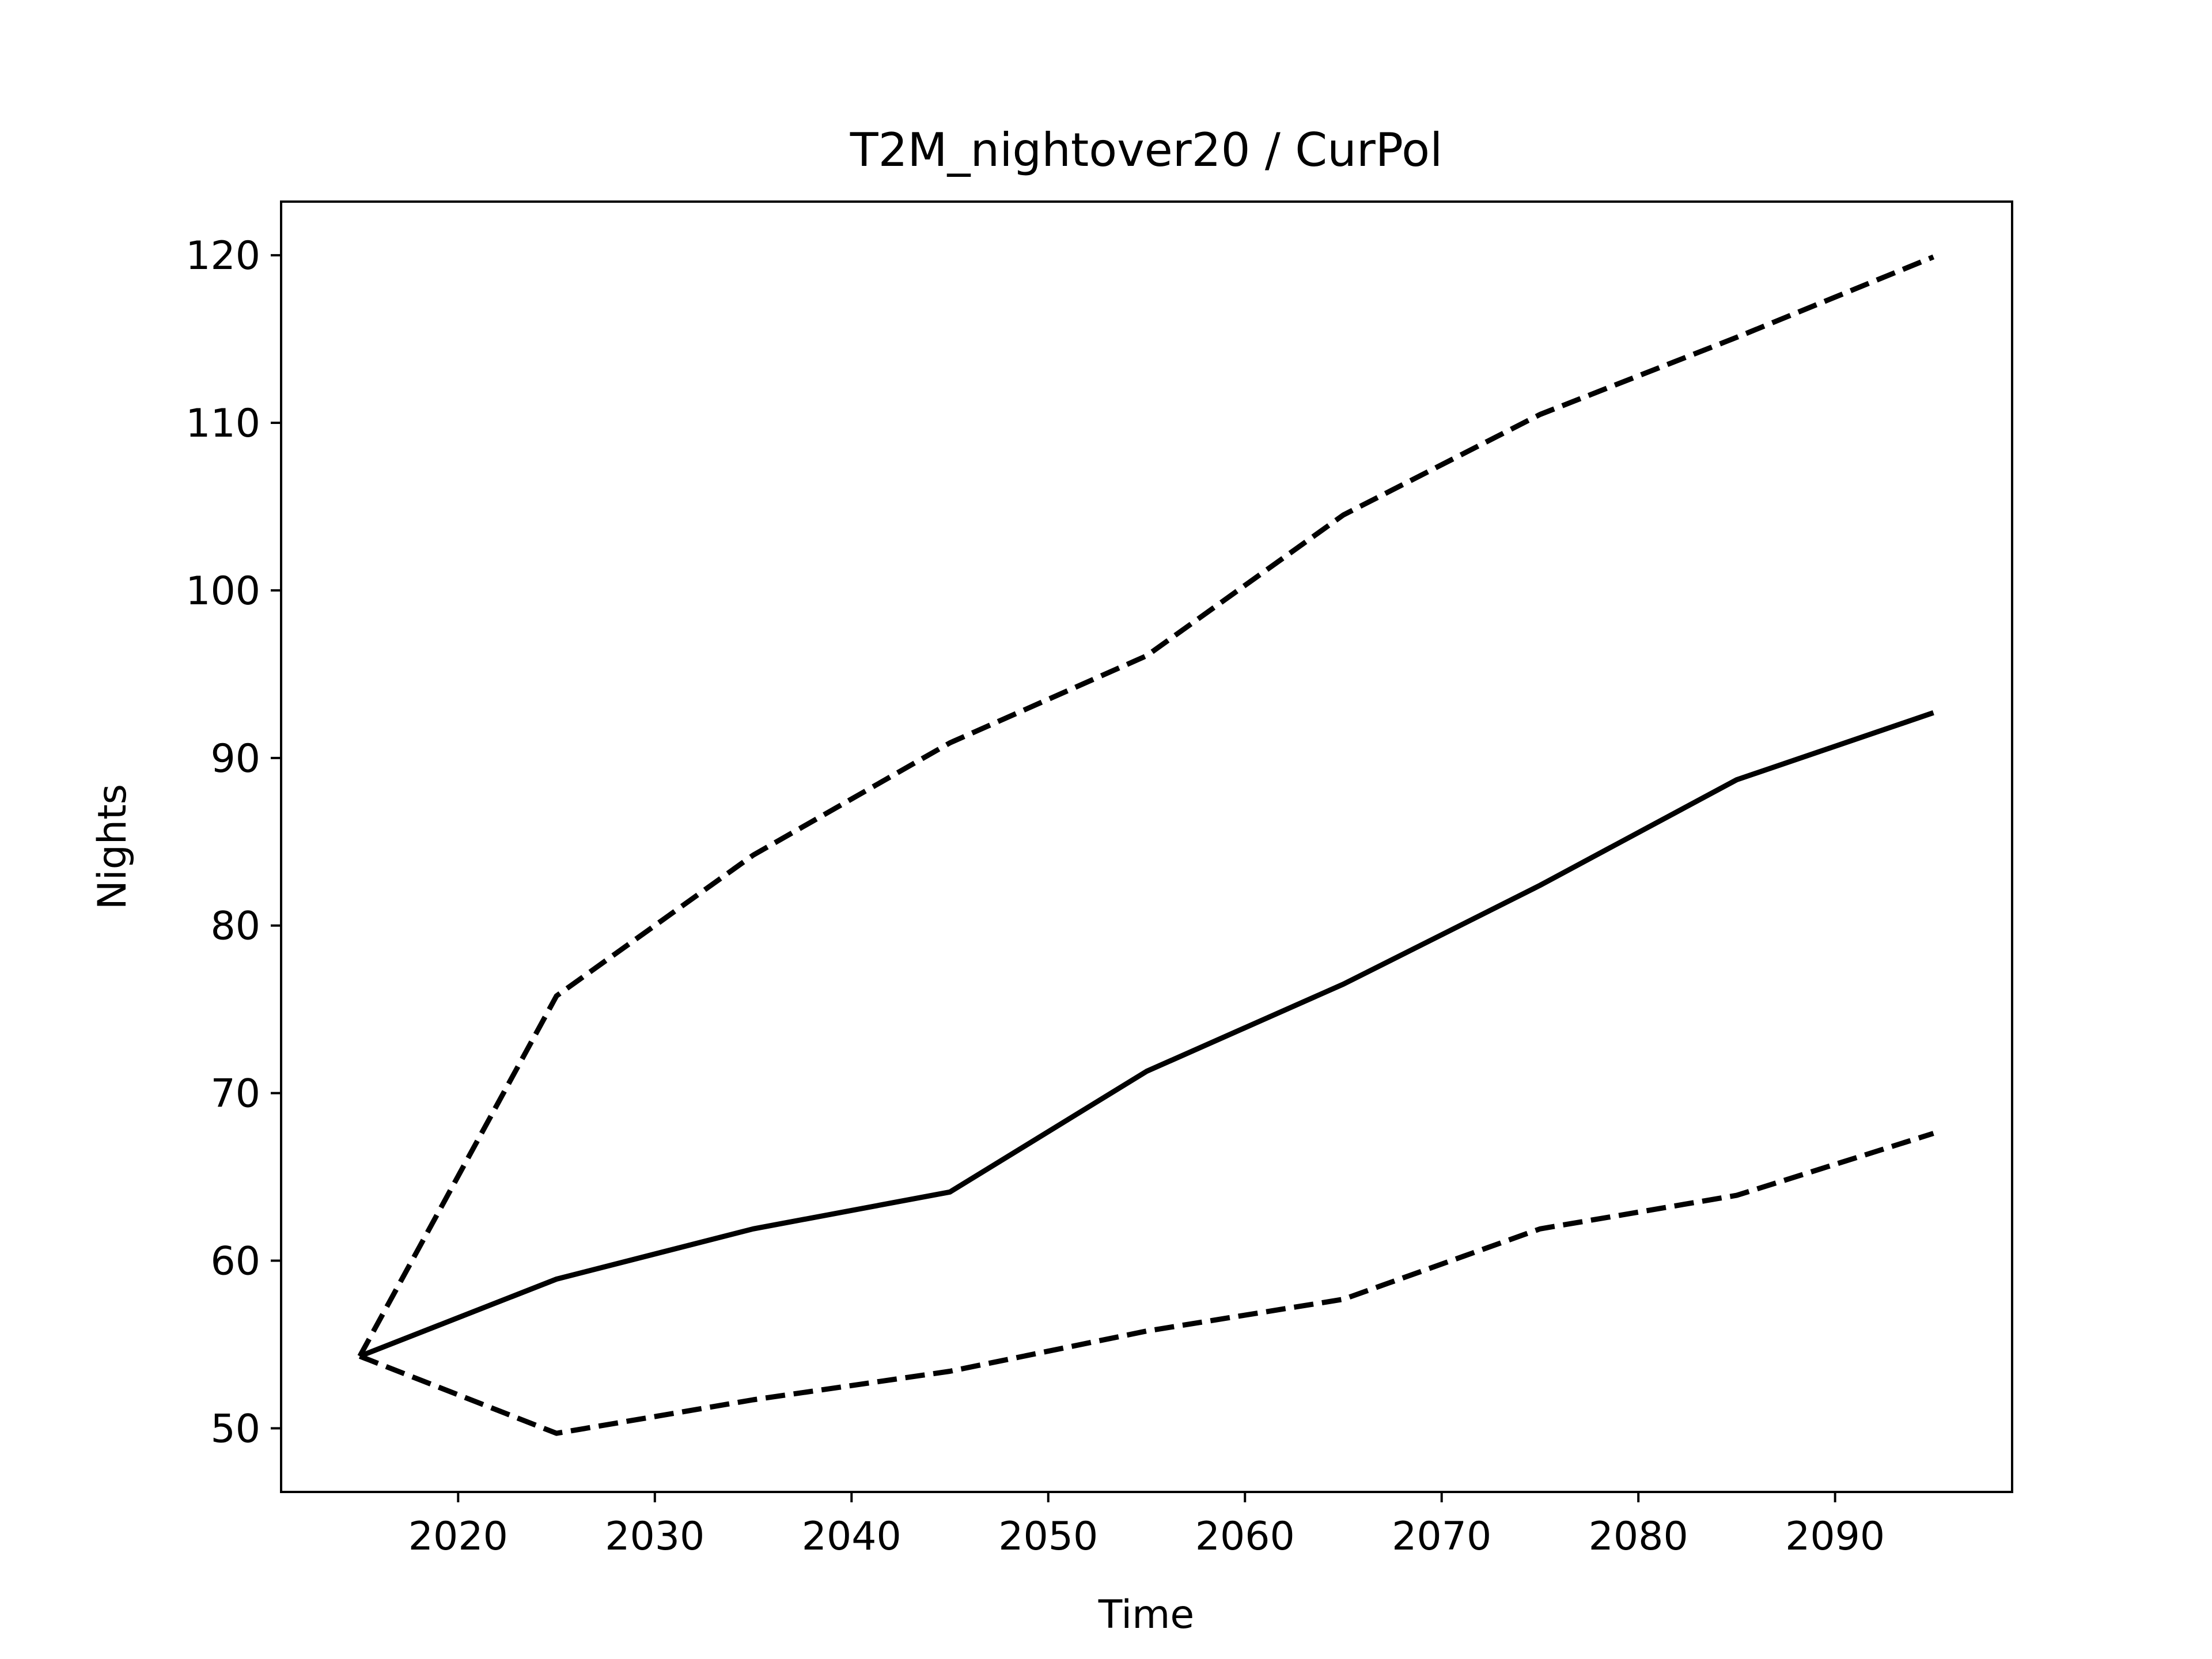 The width and height of the screenshot is (2212, 1659). What do you see at coordinates (1048, 1536) in the screenshot?
I see `x-tick-label: 2050` at bounding box center [1048, 1536].